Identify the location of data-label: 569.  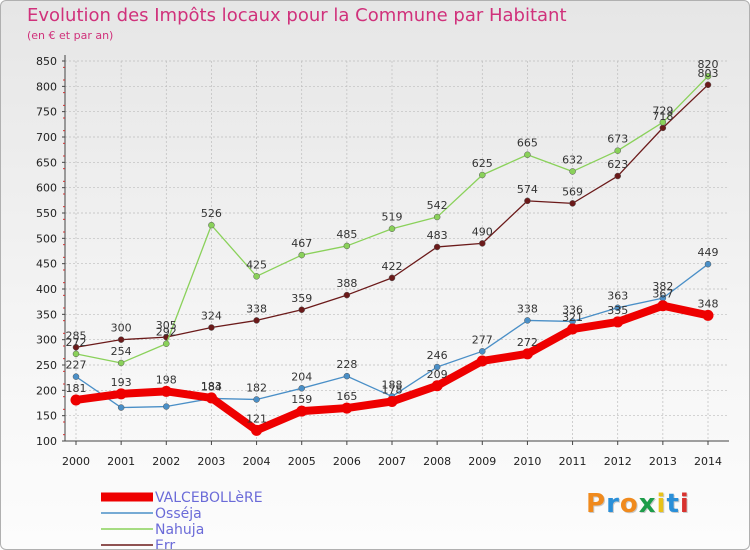
(572, 191).